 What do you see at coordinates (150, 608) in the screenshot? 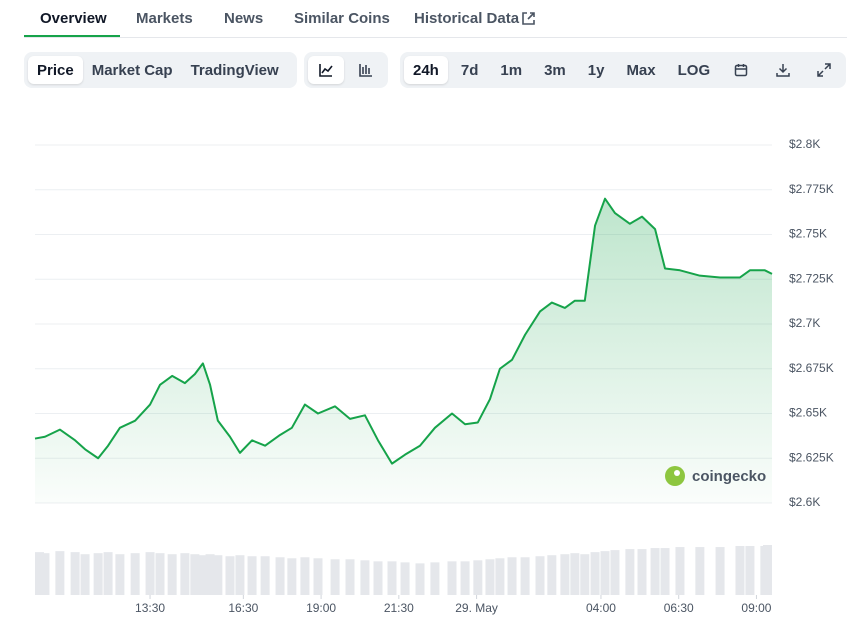
I see `x-tick-label: 13:30` at bounding box center [150, 608].